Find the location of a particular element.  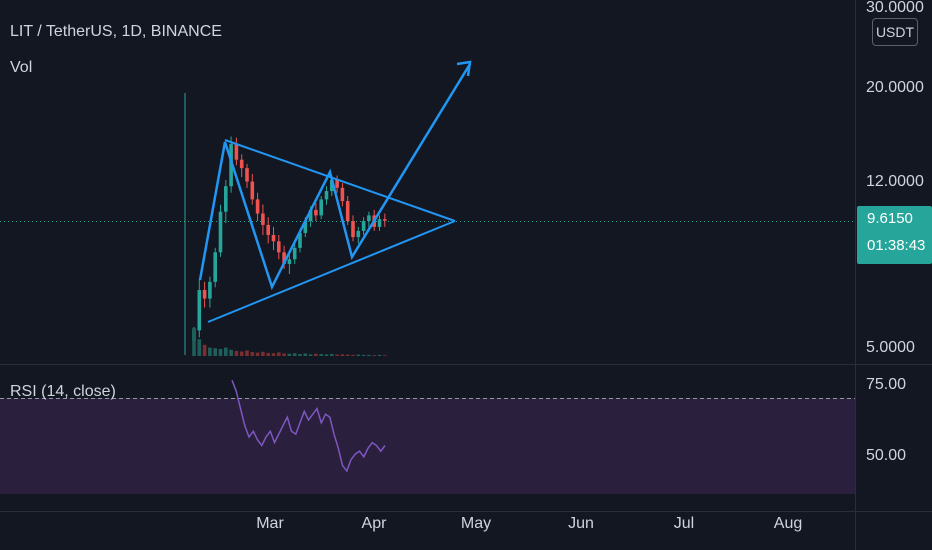

time-tick-aug: Aug is located at coordinates (788, 523).